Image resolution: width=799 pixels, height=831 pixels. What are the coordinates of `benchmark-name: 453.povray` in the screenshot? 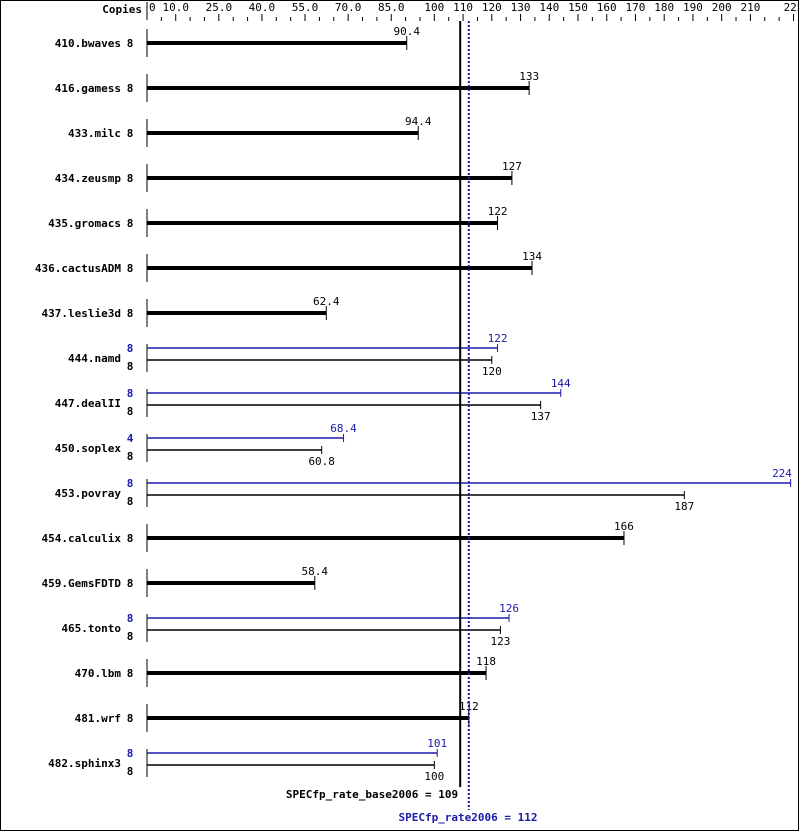 It's located at (88, 493).